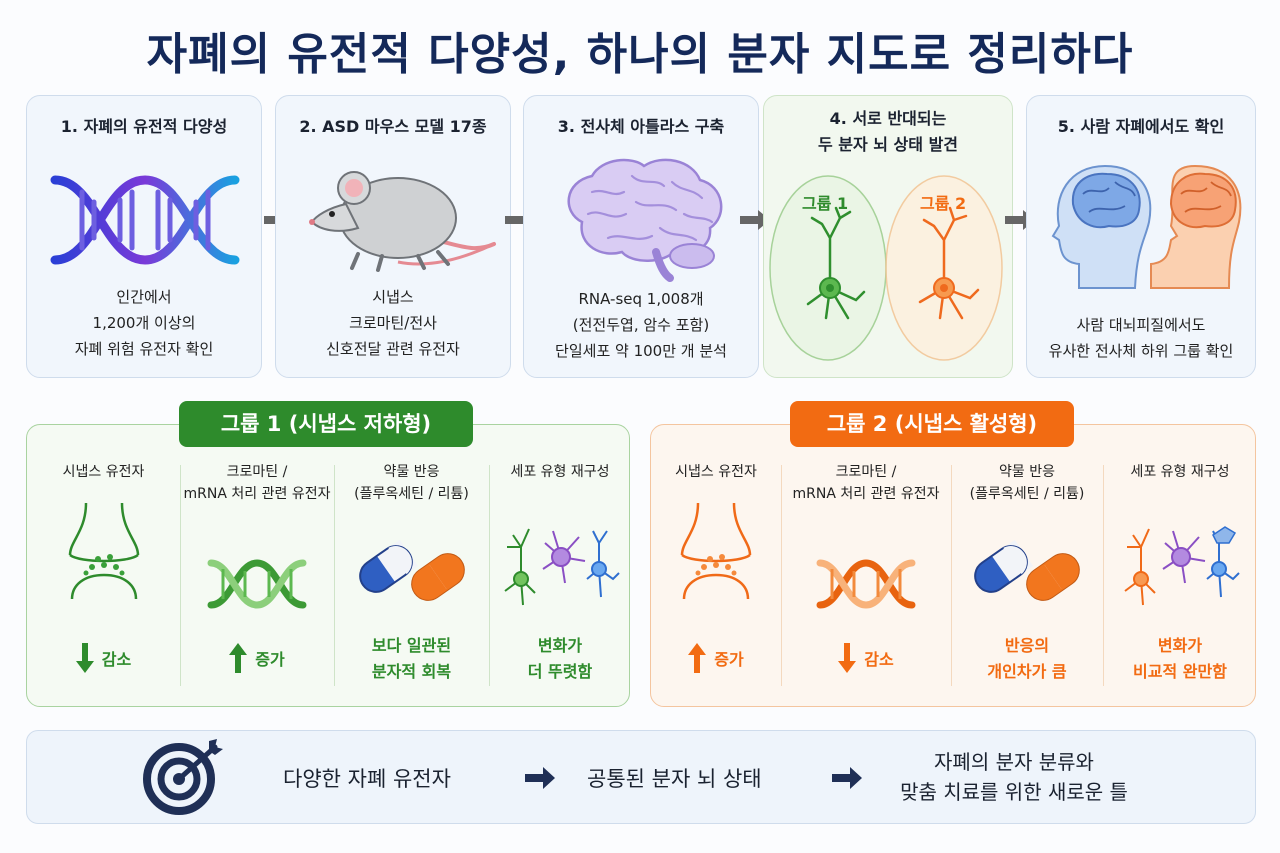 The width and height of the screenshot is (1280, 853). Describe the element at coordinates (367, 779) in the screenshot. I see `summary-item-genes: 다양한 자폐 유전자` at that location.